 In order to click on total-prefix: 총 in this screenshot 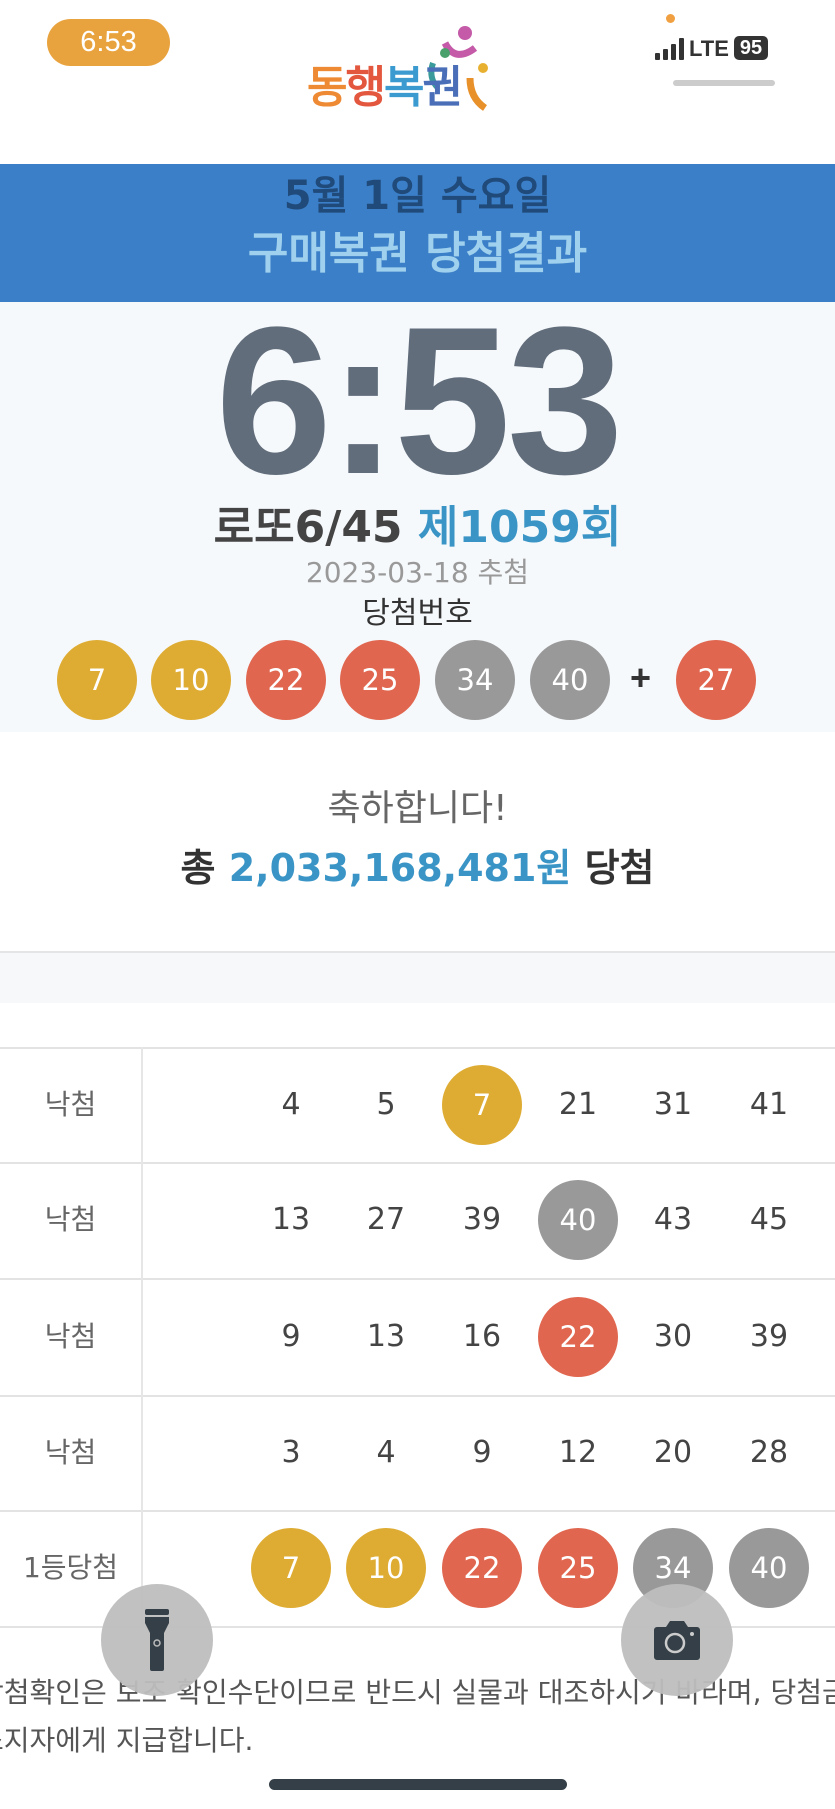, I will do `click(198, 868)`.